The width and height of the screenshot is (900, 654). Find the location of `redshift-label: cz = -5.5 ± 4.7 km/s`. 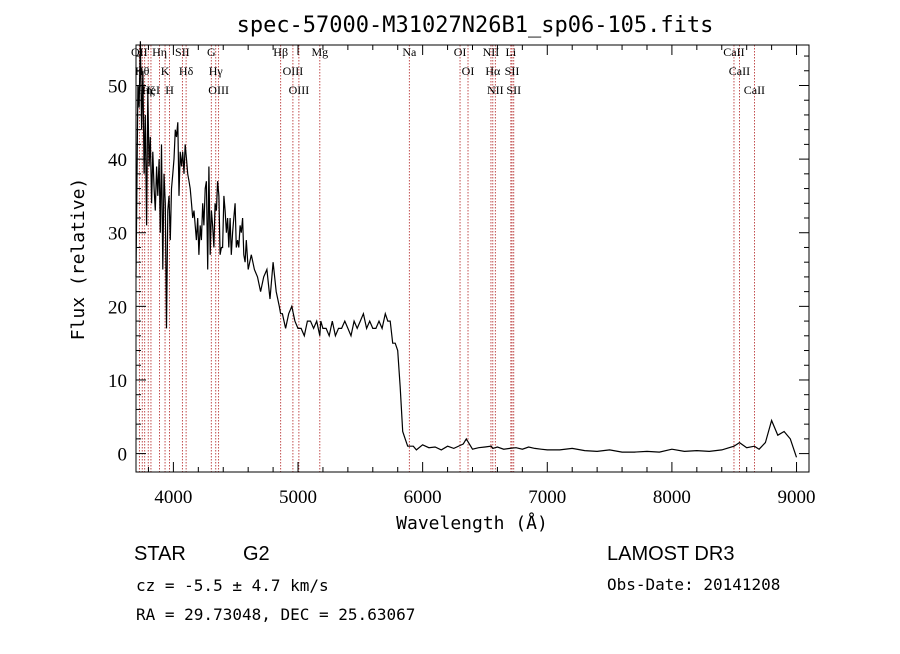

redshift-label: cz = -5.5 ± 4.7 km/s is located at coordinates (232, 585).